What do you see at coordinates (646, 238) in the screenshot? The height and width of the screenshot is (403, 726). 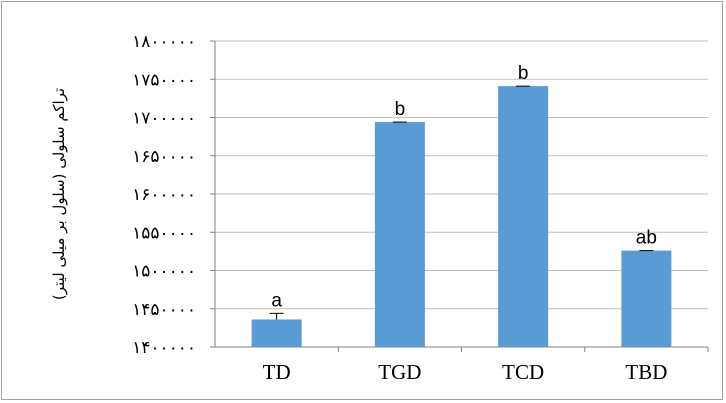 I see `significance-label: ab` at bounding box center [646, 238].